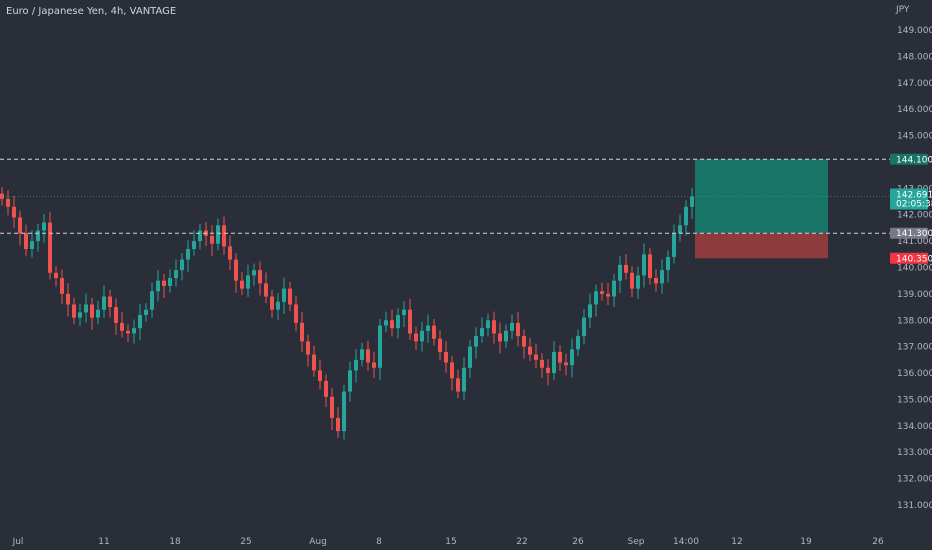 The height and width of the screenshot is (550, 932). Describe the element at coordinates (914, 400) in the screenshot. I see `y-tick-label: 135.000` at that location.